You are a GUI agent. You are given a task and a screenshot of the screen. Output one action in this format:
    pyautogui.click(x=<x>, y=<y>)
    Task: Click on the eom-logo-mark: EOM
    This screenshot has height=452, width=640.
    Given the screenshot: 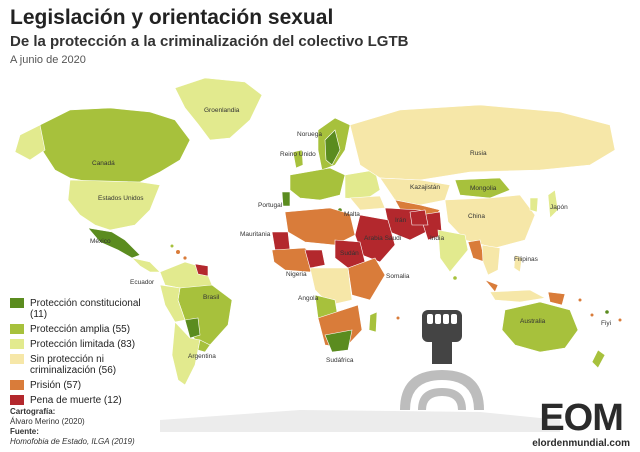 What is the action you would take?
    pyautogui.click(x=581, y=418)
    